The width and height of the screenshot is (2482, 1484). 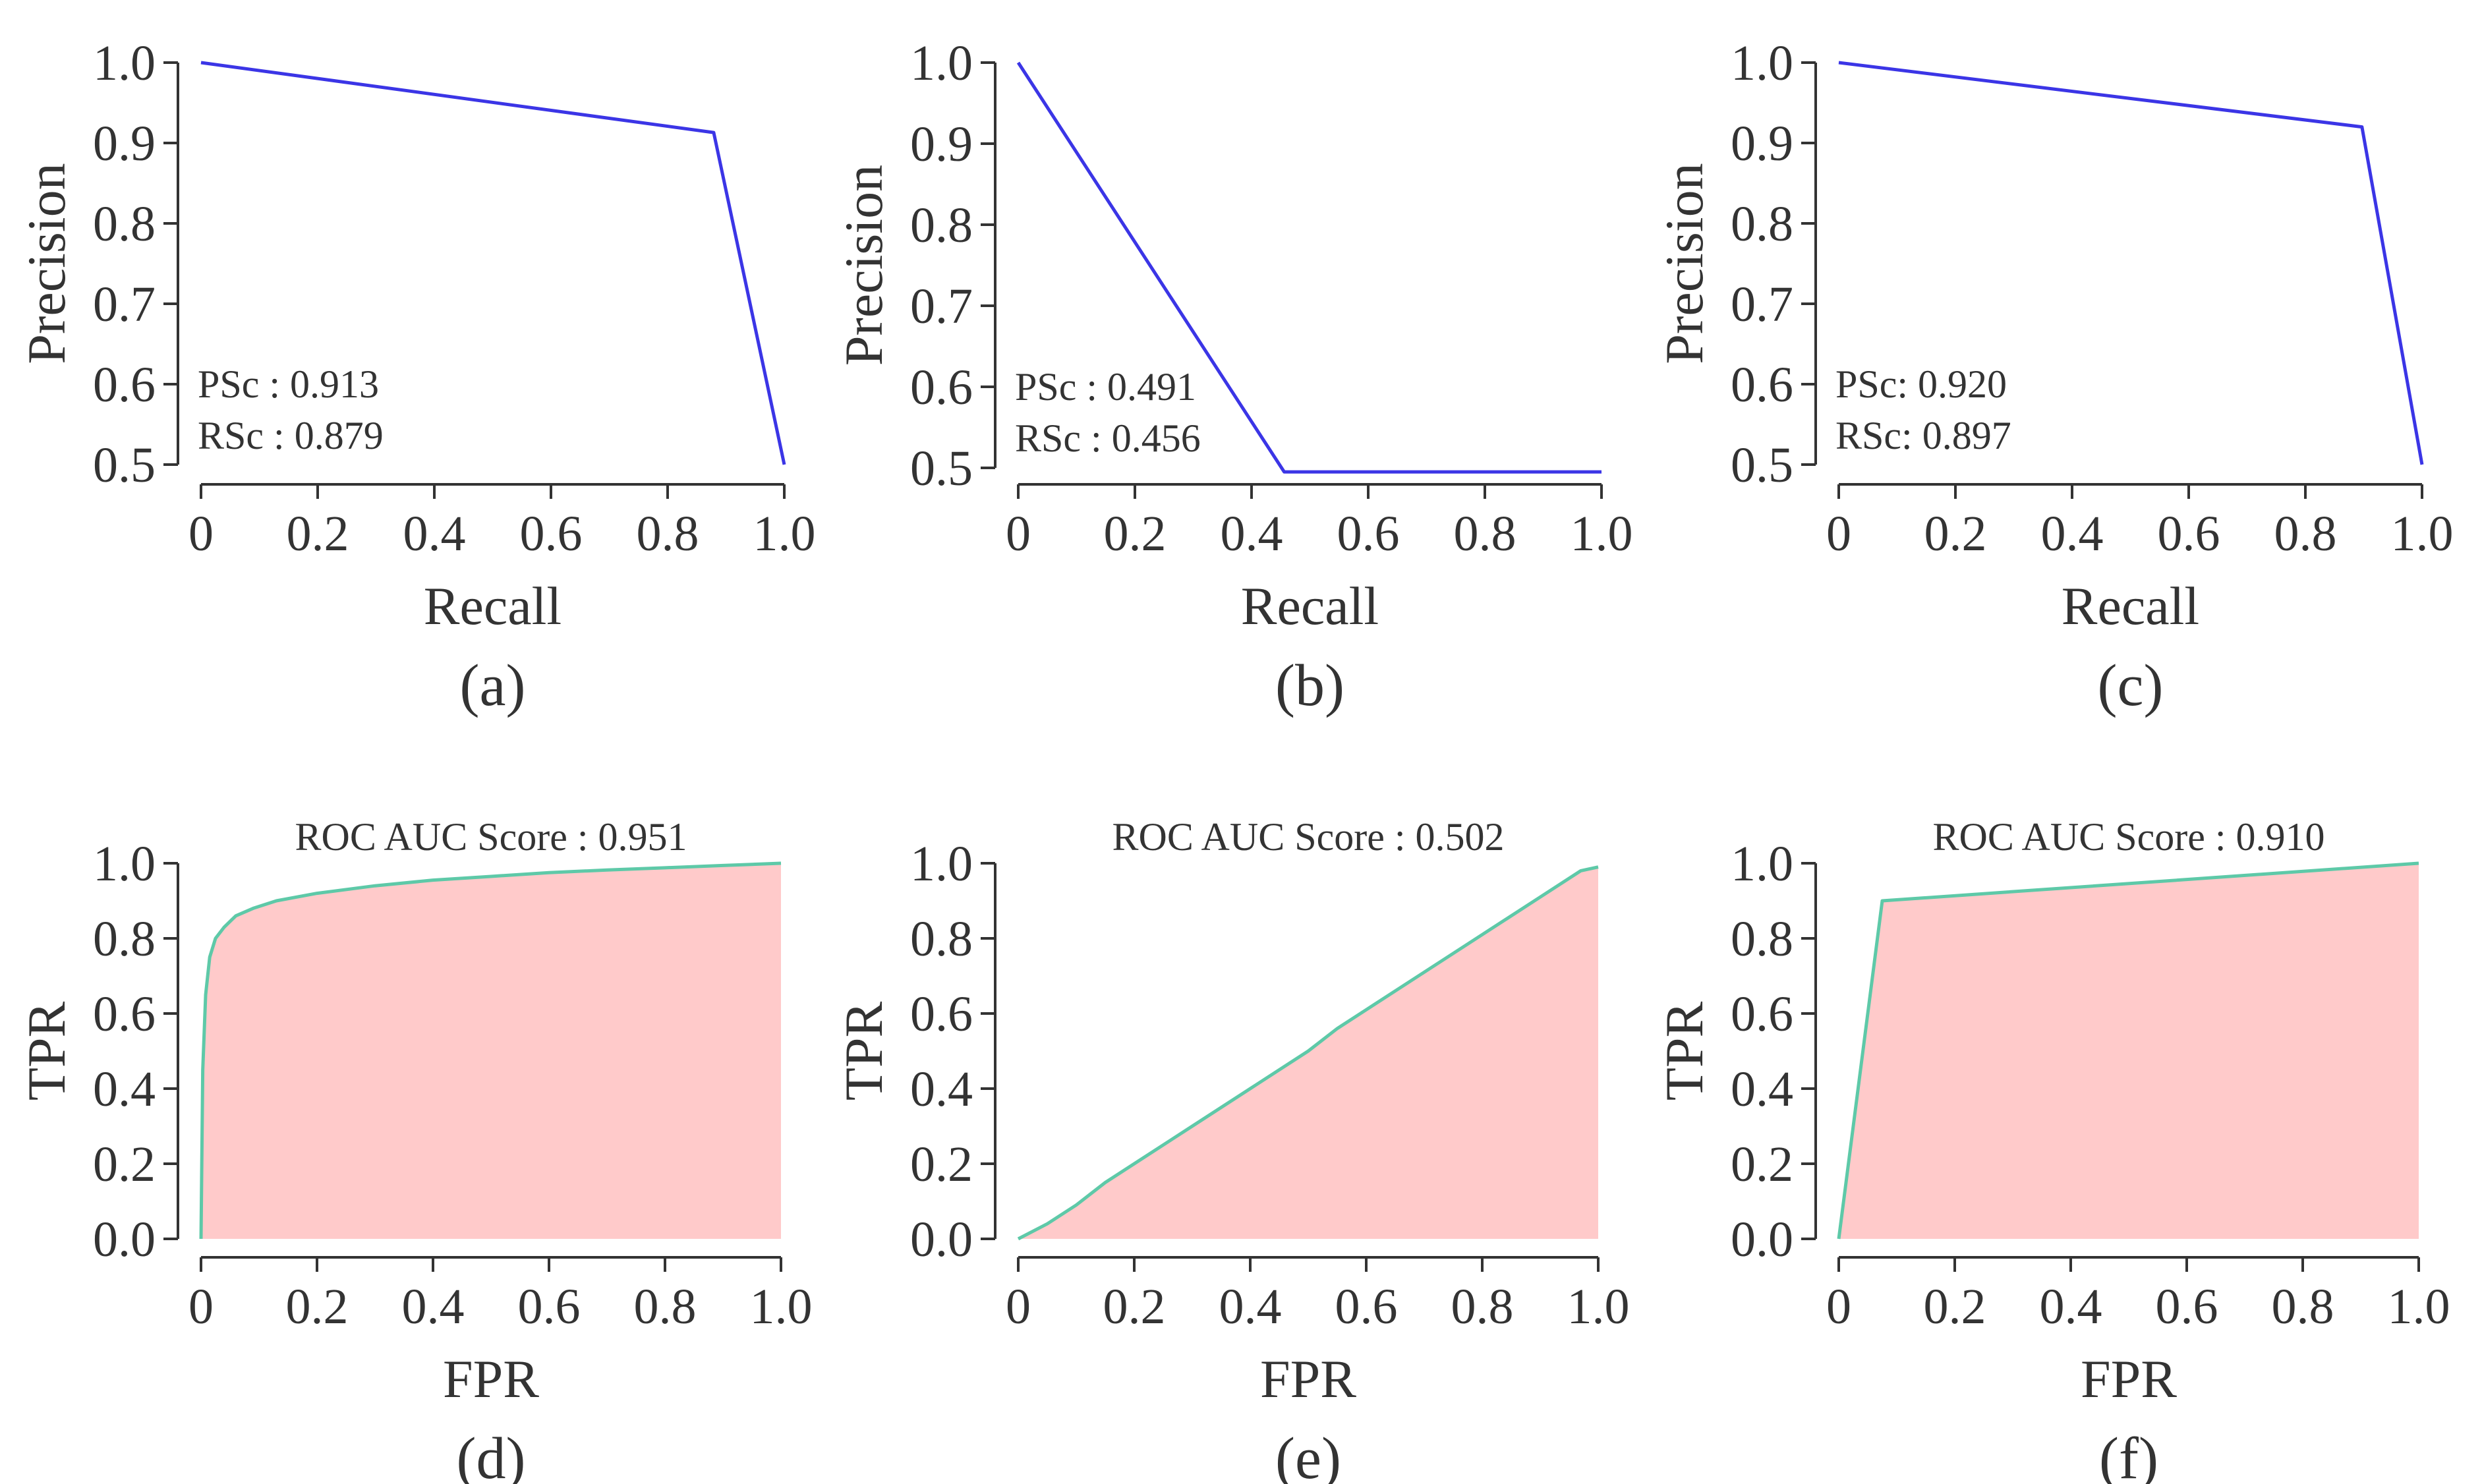 What do you see at coordinates (1921, 384) in the screenshot?
I see `psc-annotation: PSc: 0.920` at bounding box center [1921, 384].